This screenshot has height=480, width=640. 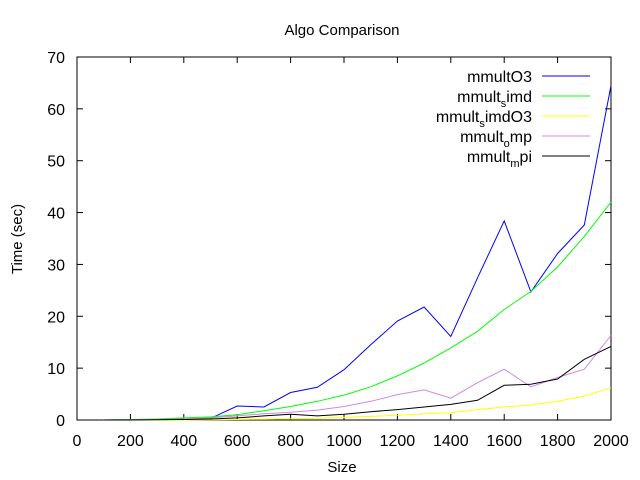 What do you see at coordinates (183, 441) in the screenshot?
I see `x-tick-label: 400` at bounding box center [183, 441].